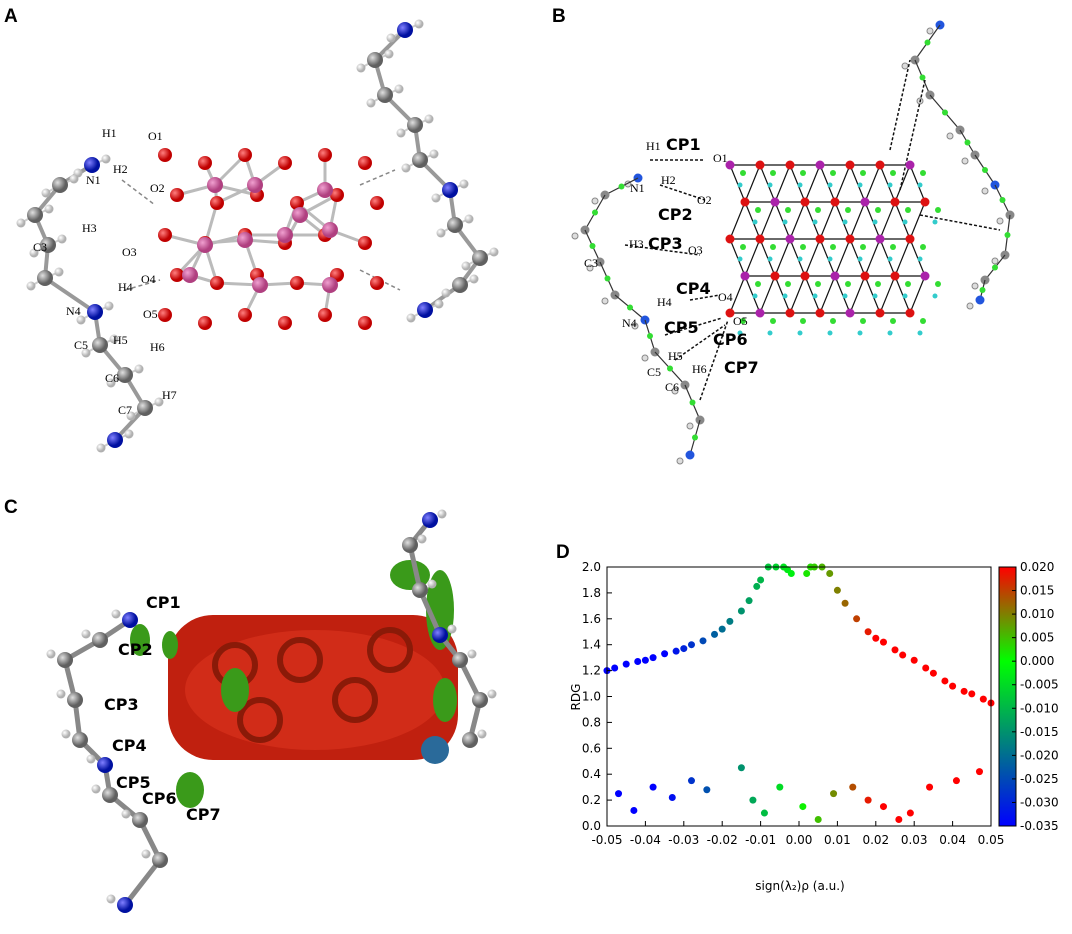  I want to click on ring, so click(355, 700).